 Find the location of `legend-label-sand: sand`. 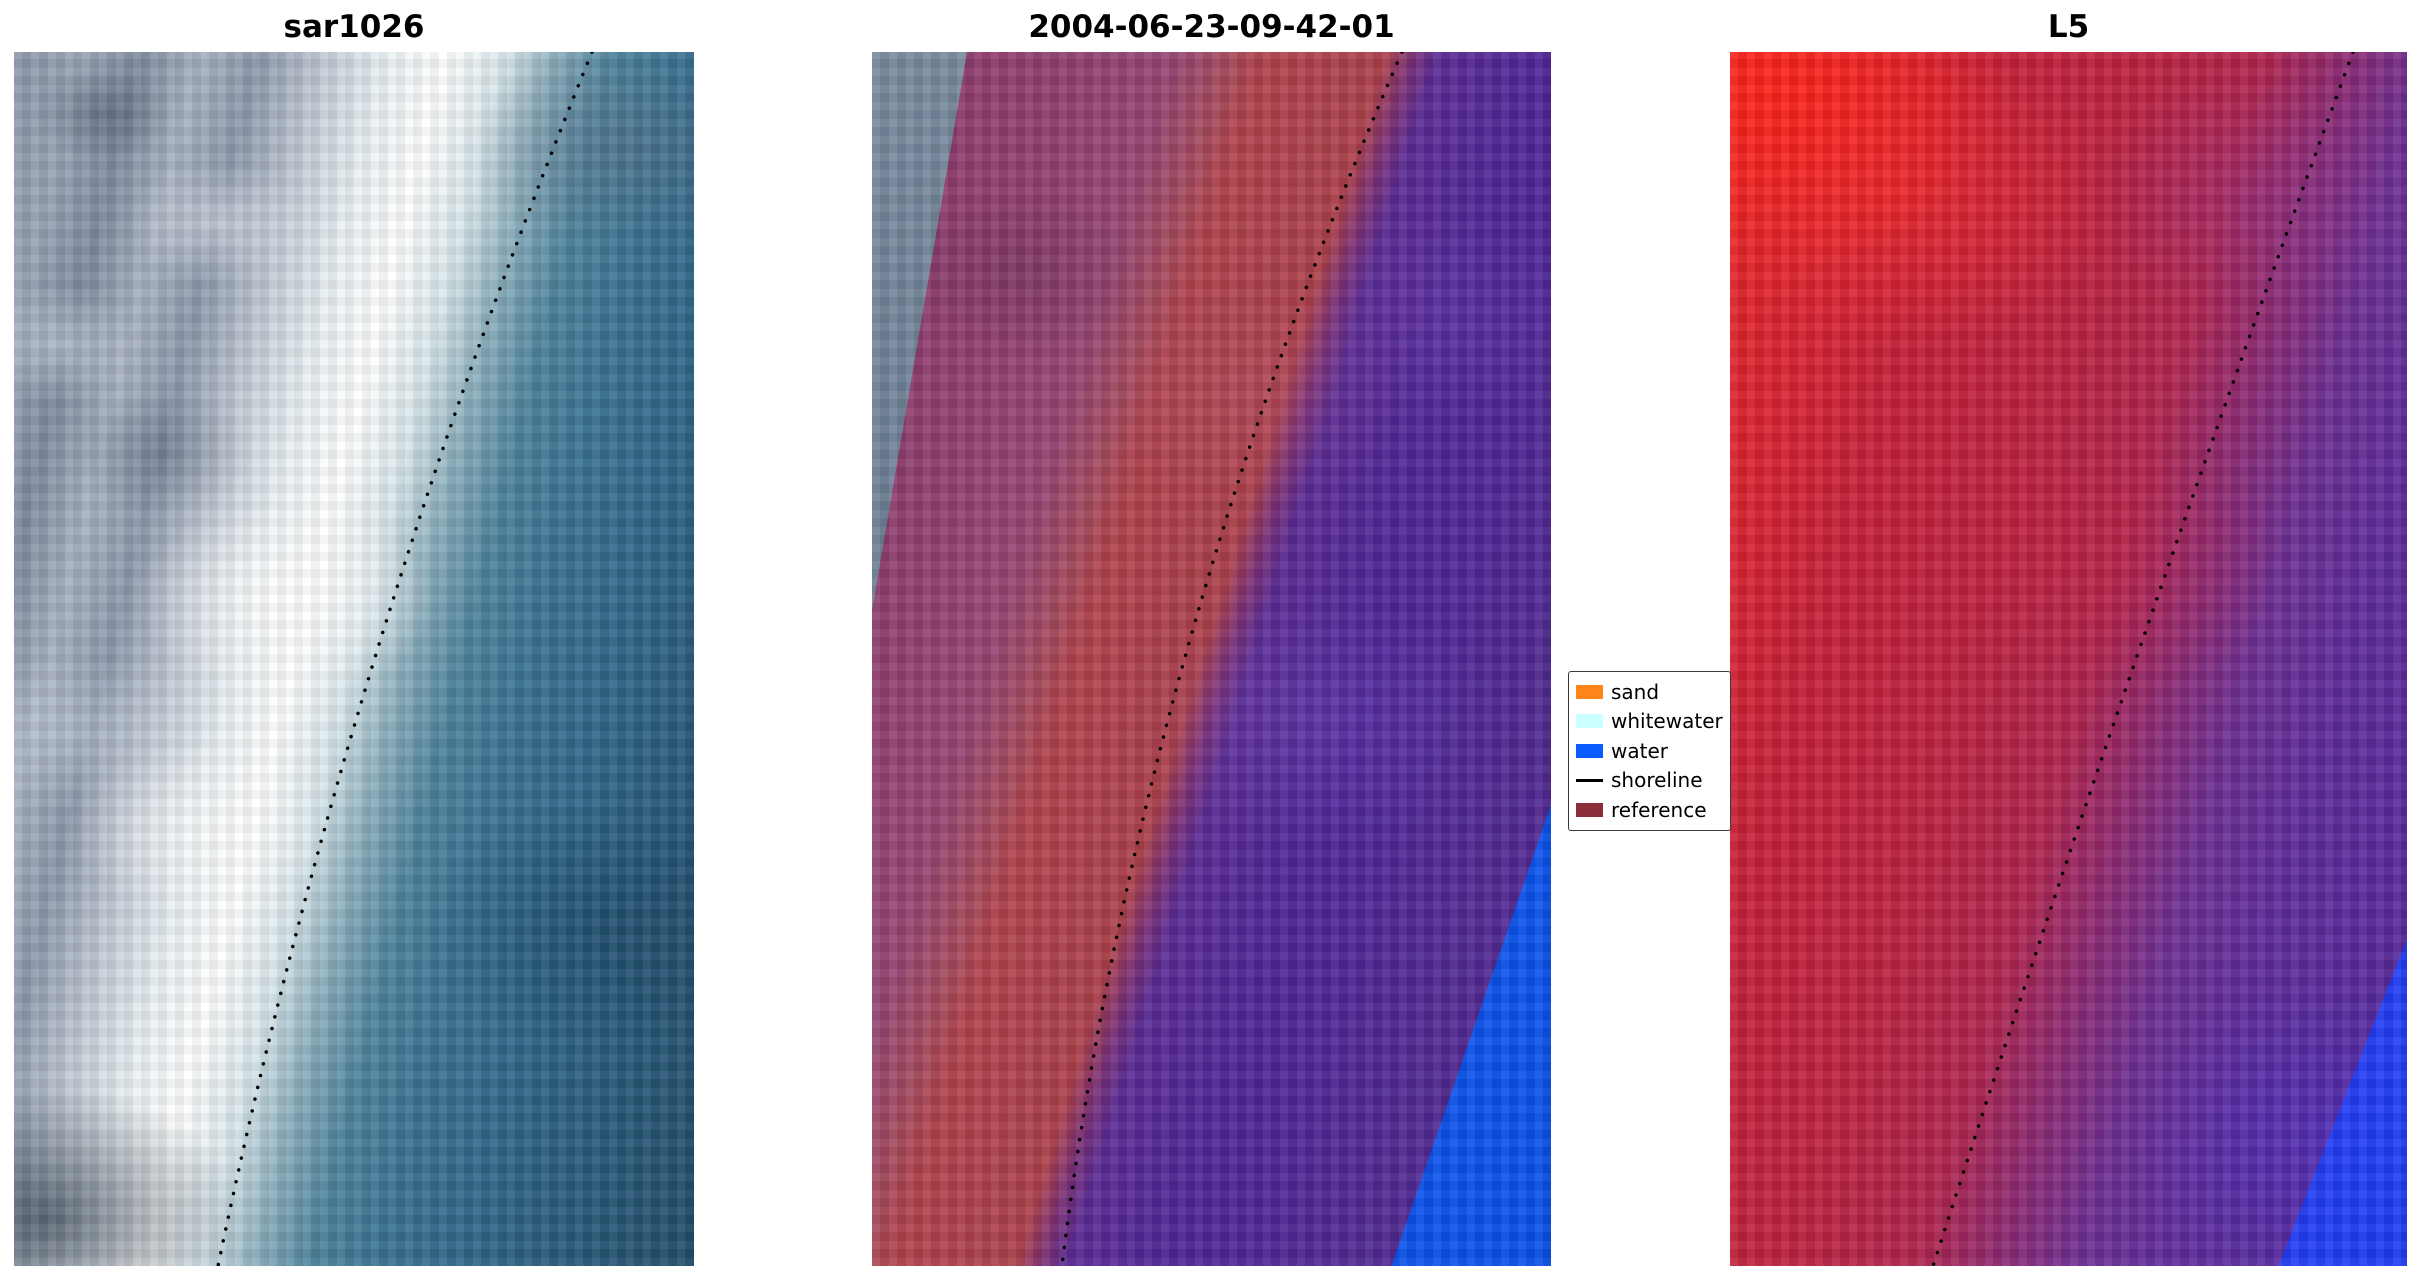

legend-label-sand: sand is located at coordinates (1635, 691).